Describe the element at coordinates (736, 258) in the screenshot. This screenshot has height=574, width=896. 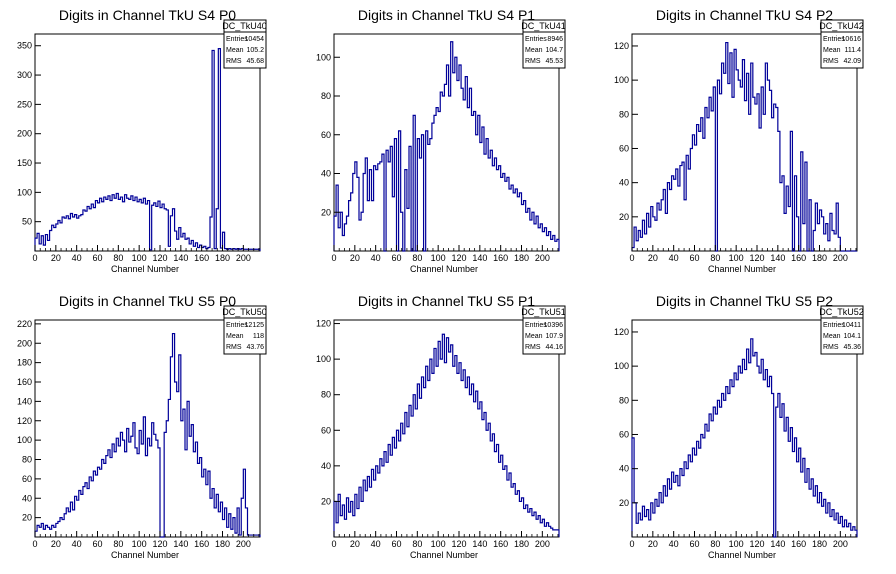
I see `chart-3-xtick-label: 100` at that location.